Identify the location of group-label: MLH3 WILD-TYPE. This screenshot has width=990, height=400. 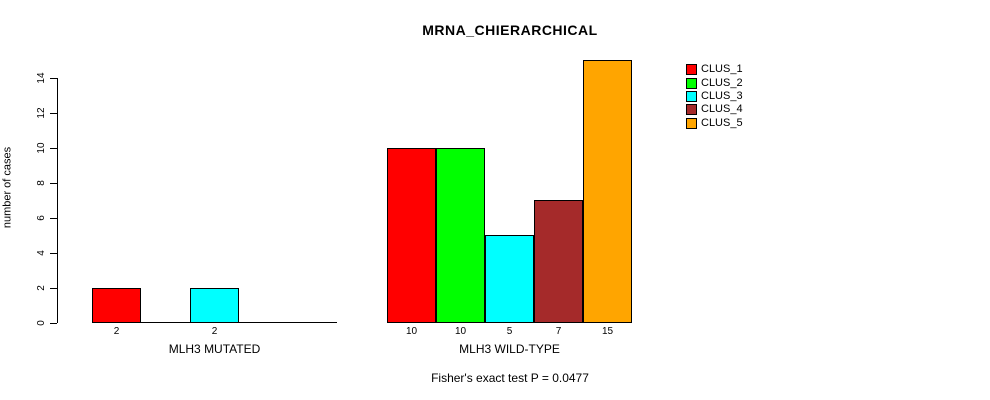
(509, 349).